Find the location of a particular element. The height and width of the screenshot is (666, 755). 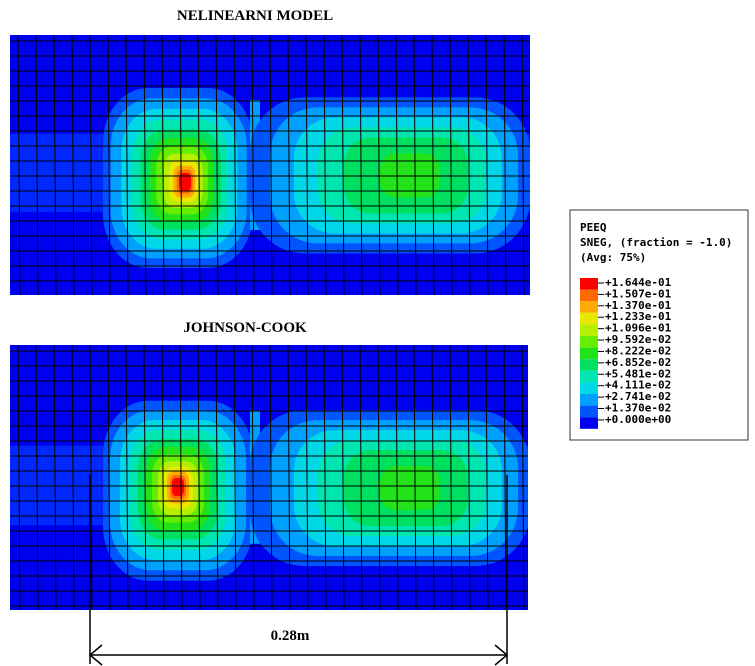

bottom-title: JOHNSON-COOK is located at coordinates (245, 328).